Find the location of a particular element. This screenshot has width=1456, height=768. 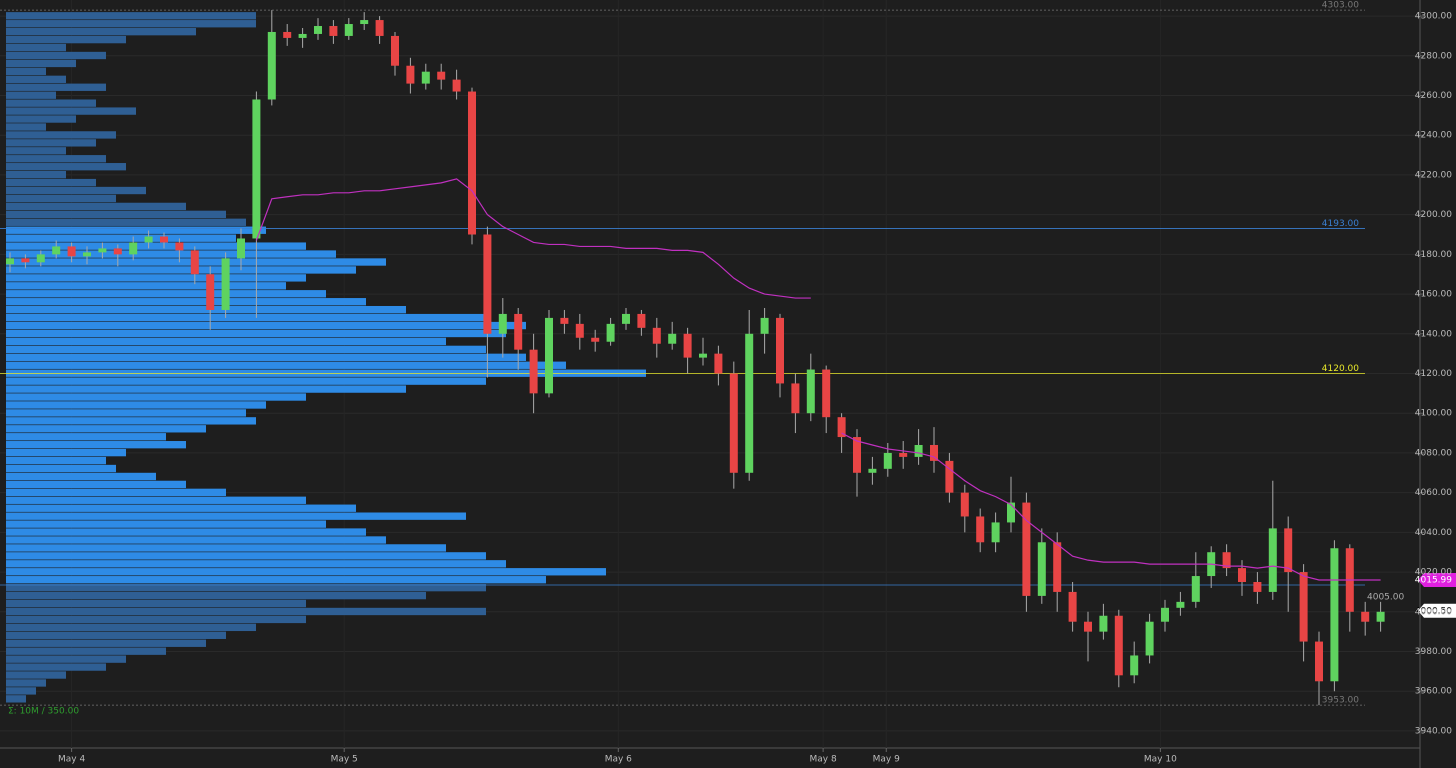

y-tick-label: 3960.00 is located at coordinates (1433, 692).